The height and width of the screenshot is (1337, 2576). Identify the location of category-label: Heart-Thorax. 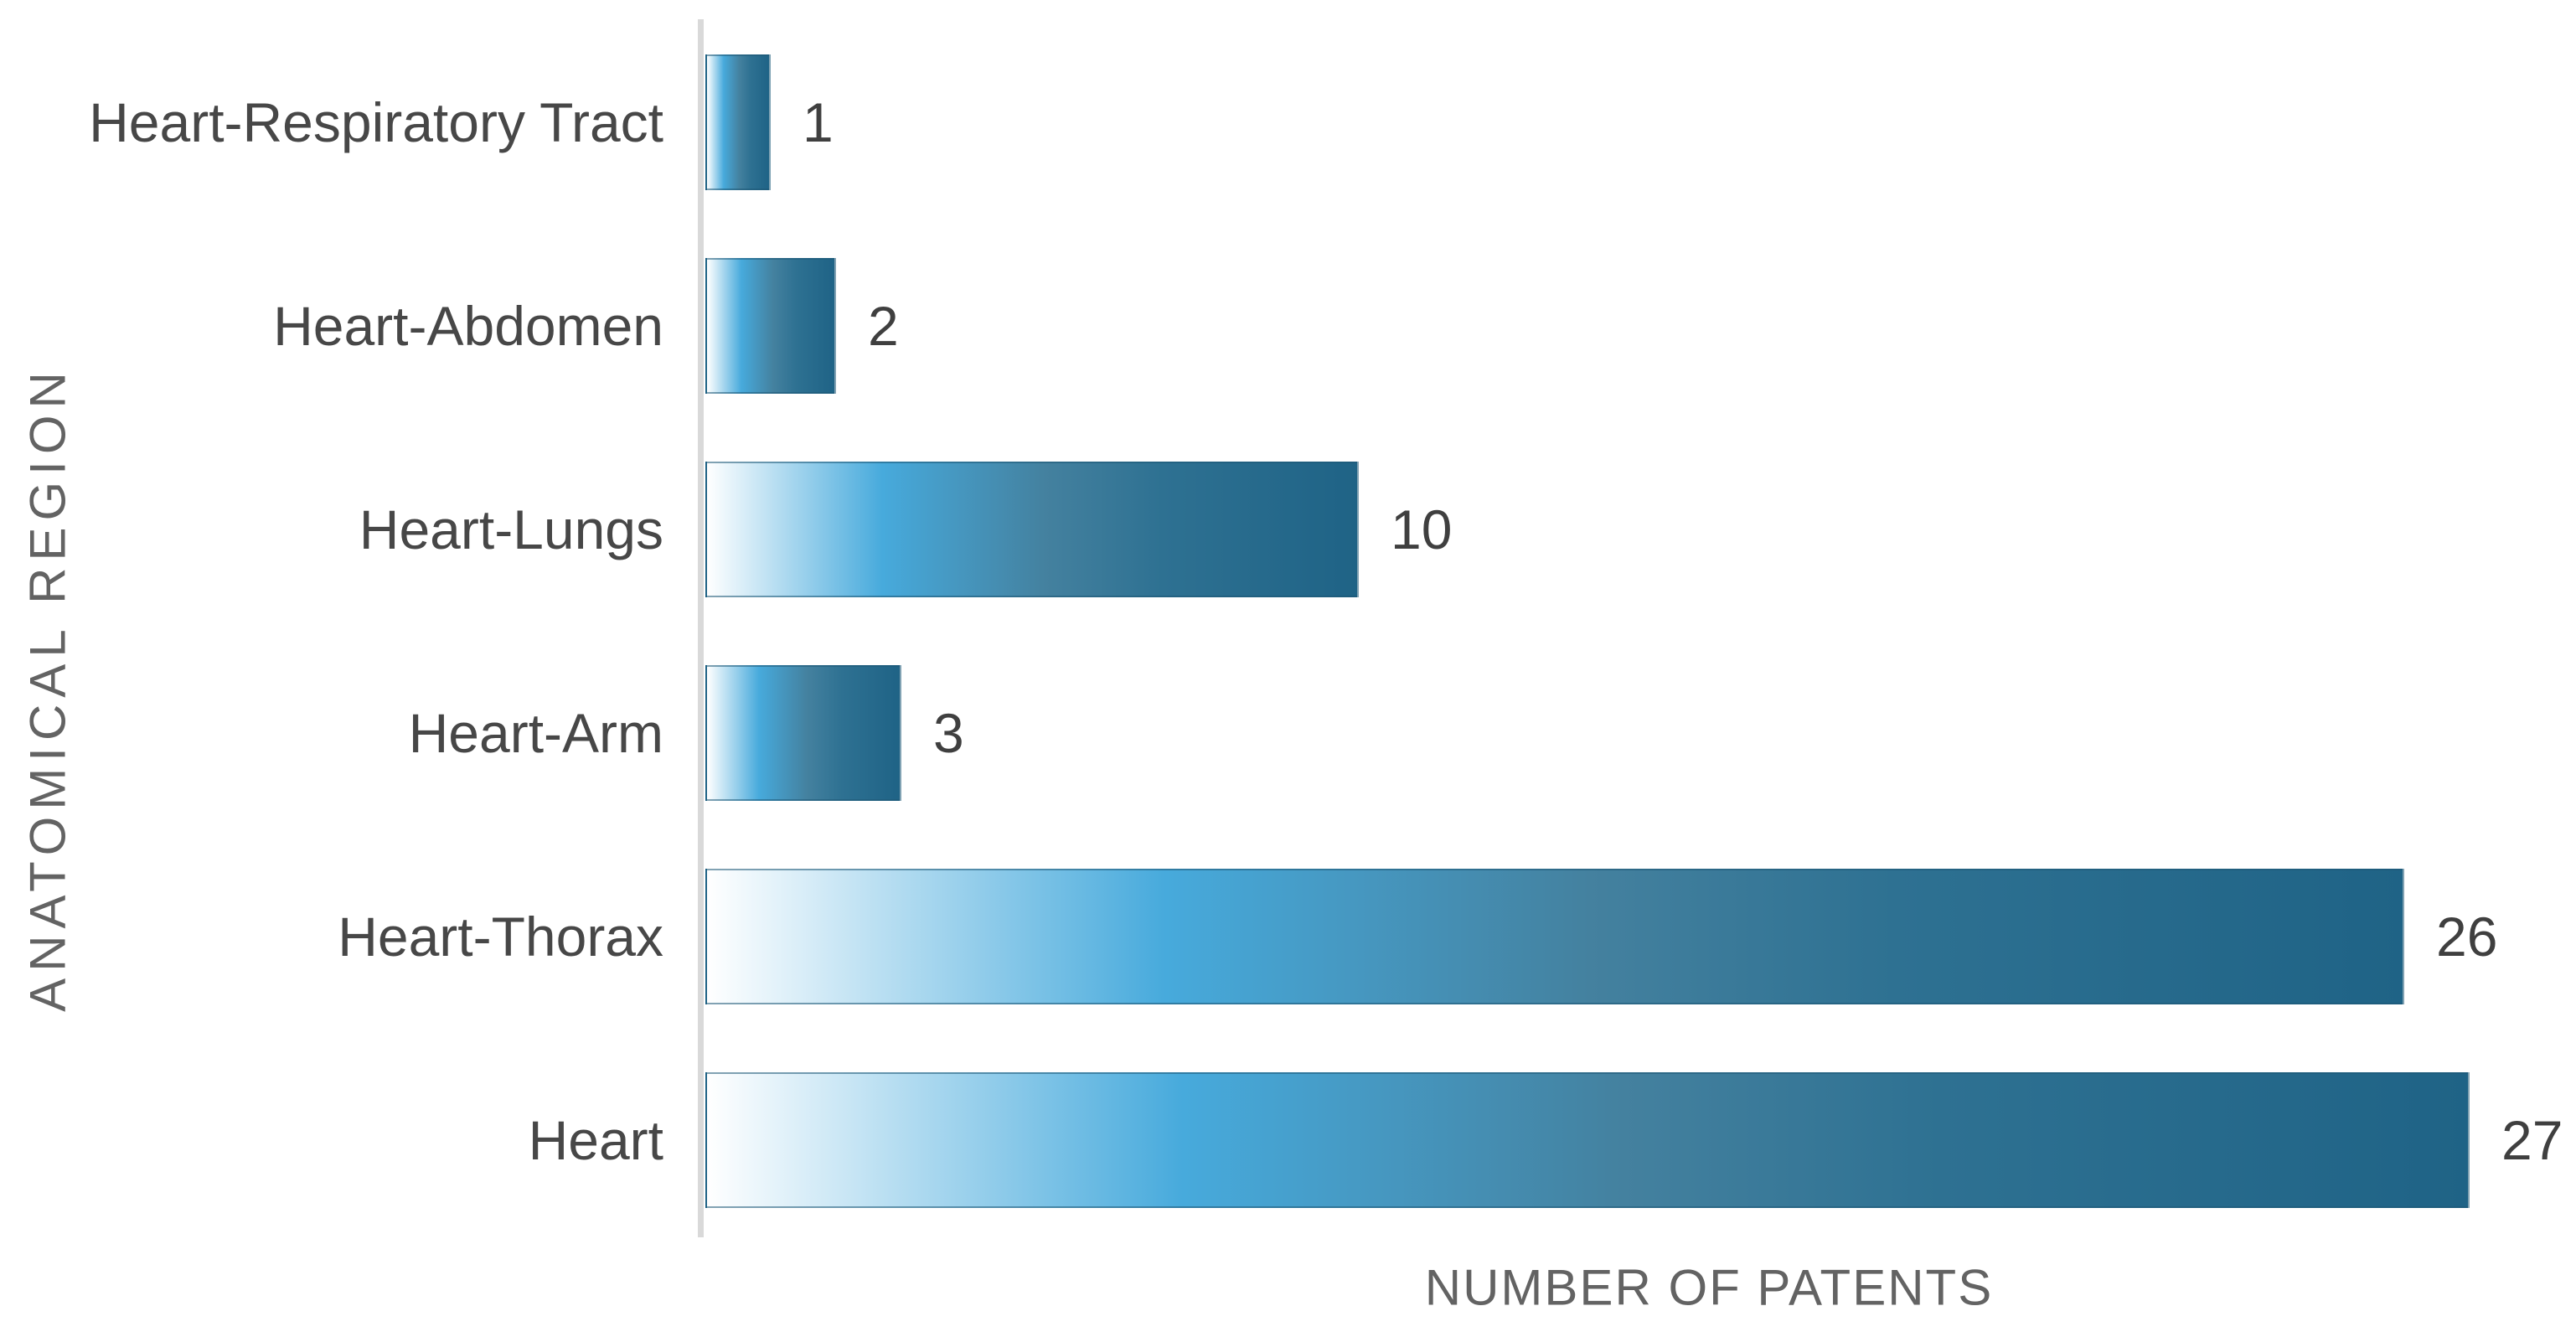
(500, 937).